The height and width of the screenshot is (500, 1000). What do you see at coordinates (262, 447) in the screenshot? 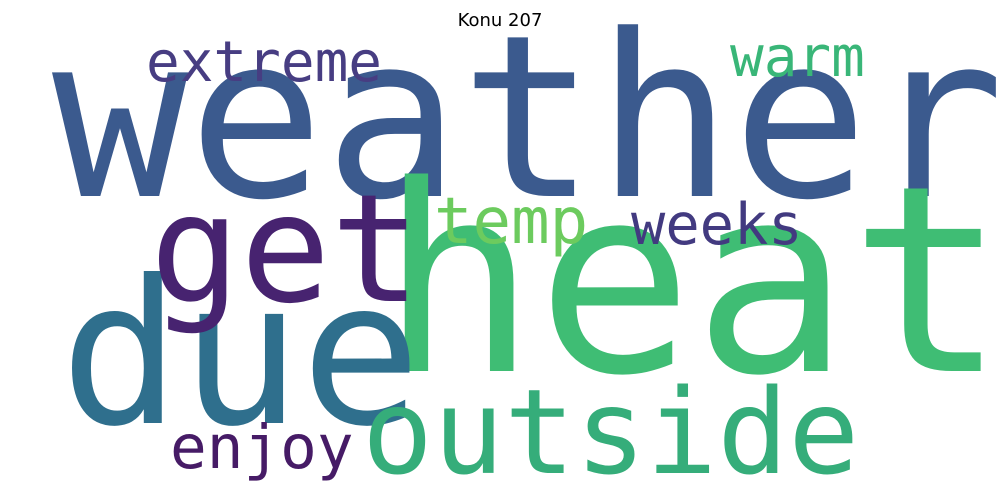
I see `word-enjoy: enjoy` at bounding box center [262, 447].